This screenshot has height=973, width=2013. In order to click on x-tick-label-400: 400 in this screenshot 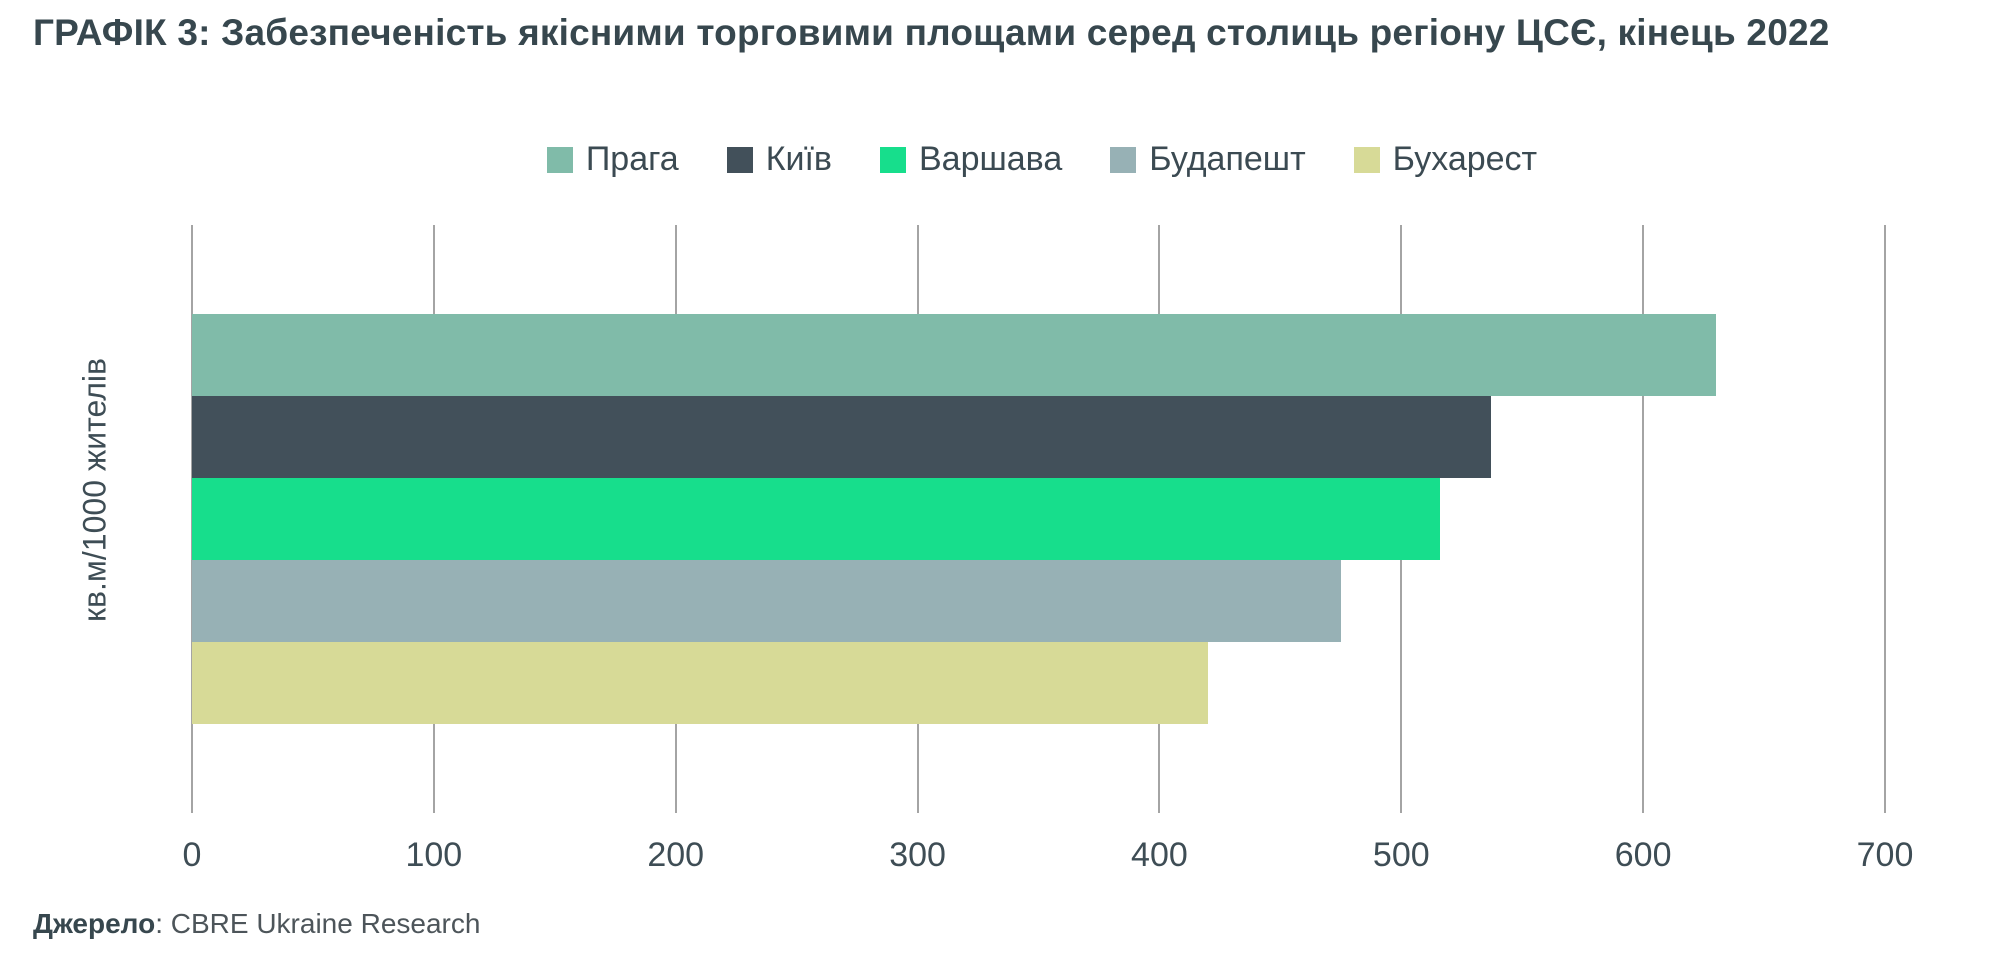, I will do `click(1159, 855)`.